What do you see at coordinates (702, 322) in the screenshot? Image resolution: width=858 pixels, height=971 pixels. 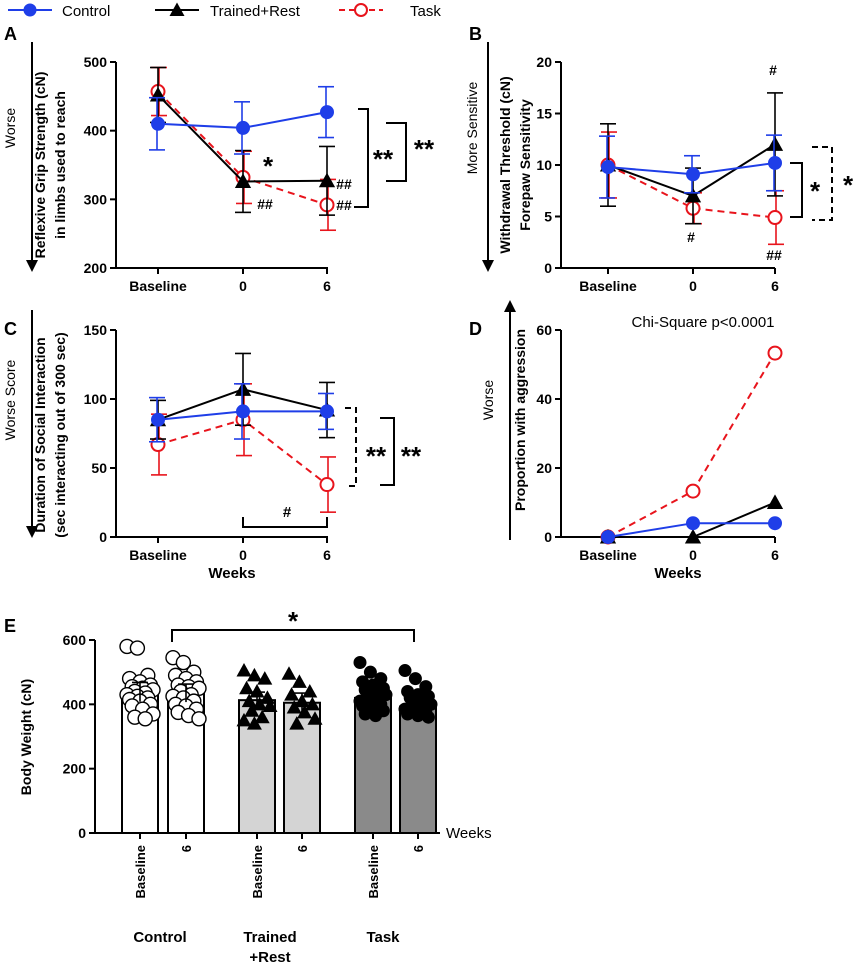 I see `chart-title: Chi-Square p<0.0001` at bounding box center [702, 322].